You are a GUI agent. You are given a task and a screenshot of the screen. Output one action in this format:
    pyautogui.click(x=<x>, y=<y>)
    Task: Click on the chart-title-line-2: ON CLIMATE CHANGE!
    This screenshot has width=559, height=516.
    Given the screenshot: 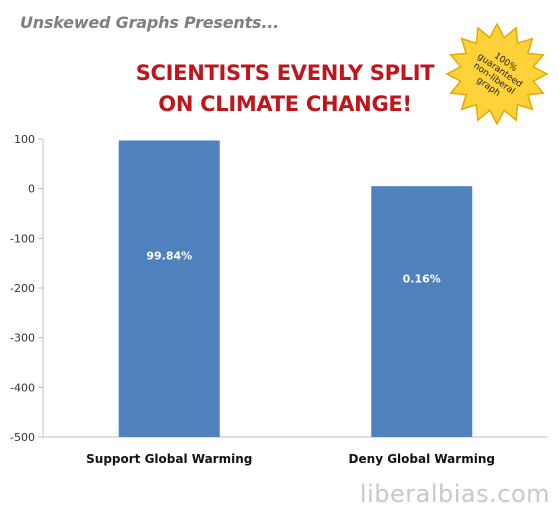 What is the action you would take?
    pyautogui.click(x=285, y=104)
    